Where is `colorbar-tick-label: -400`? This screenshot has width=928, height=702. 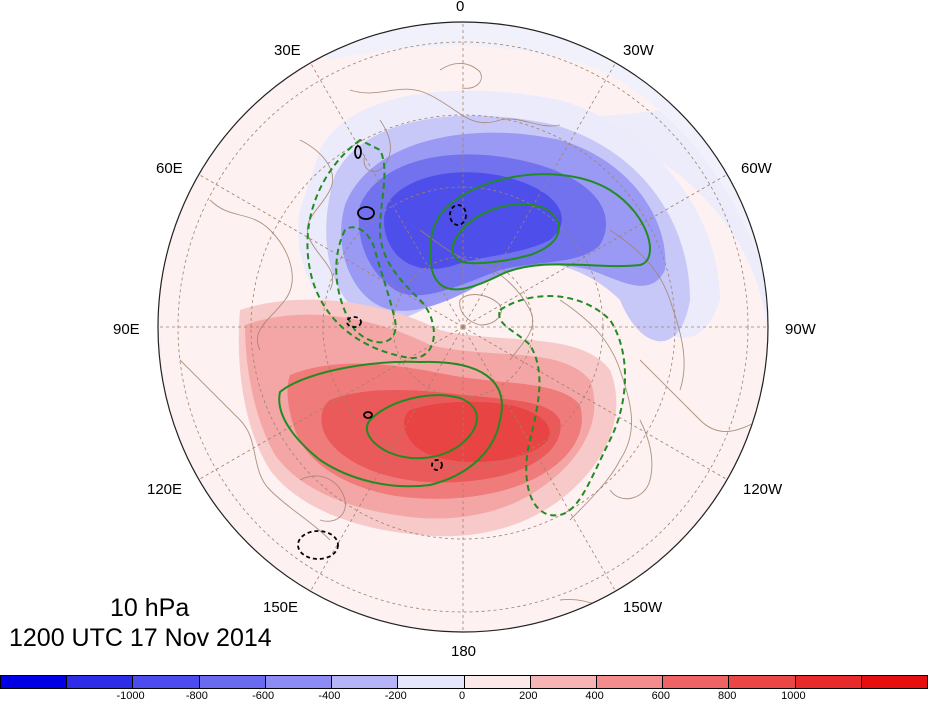 colorbar-tick-label: -400 is located at coordinates (329, 696).